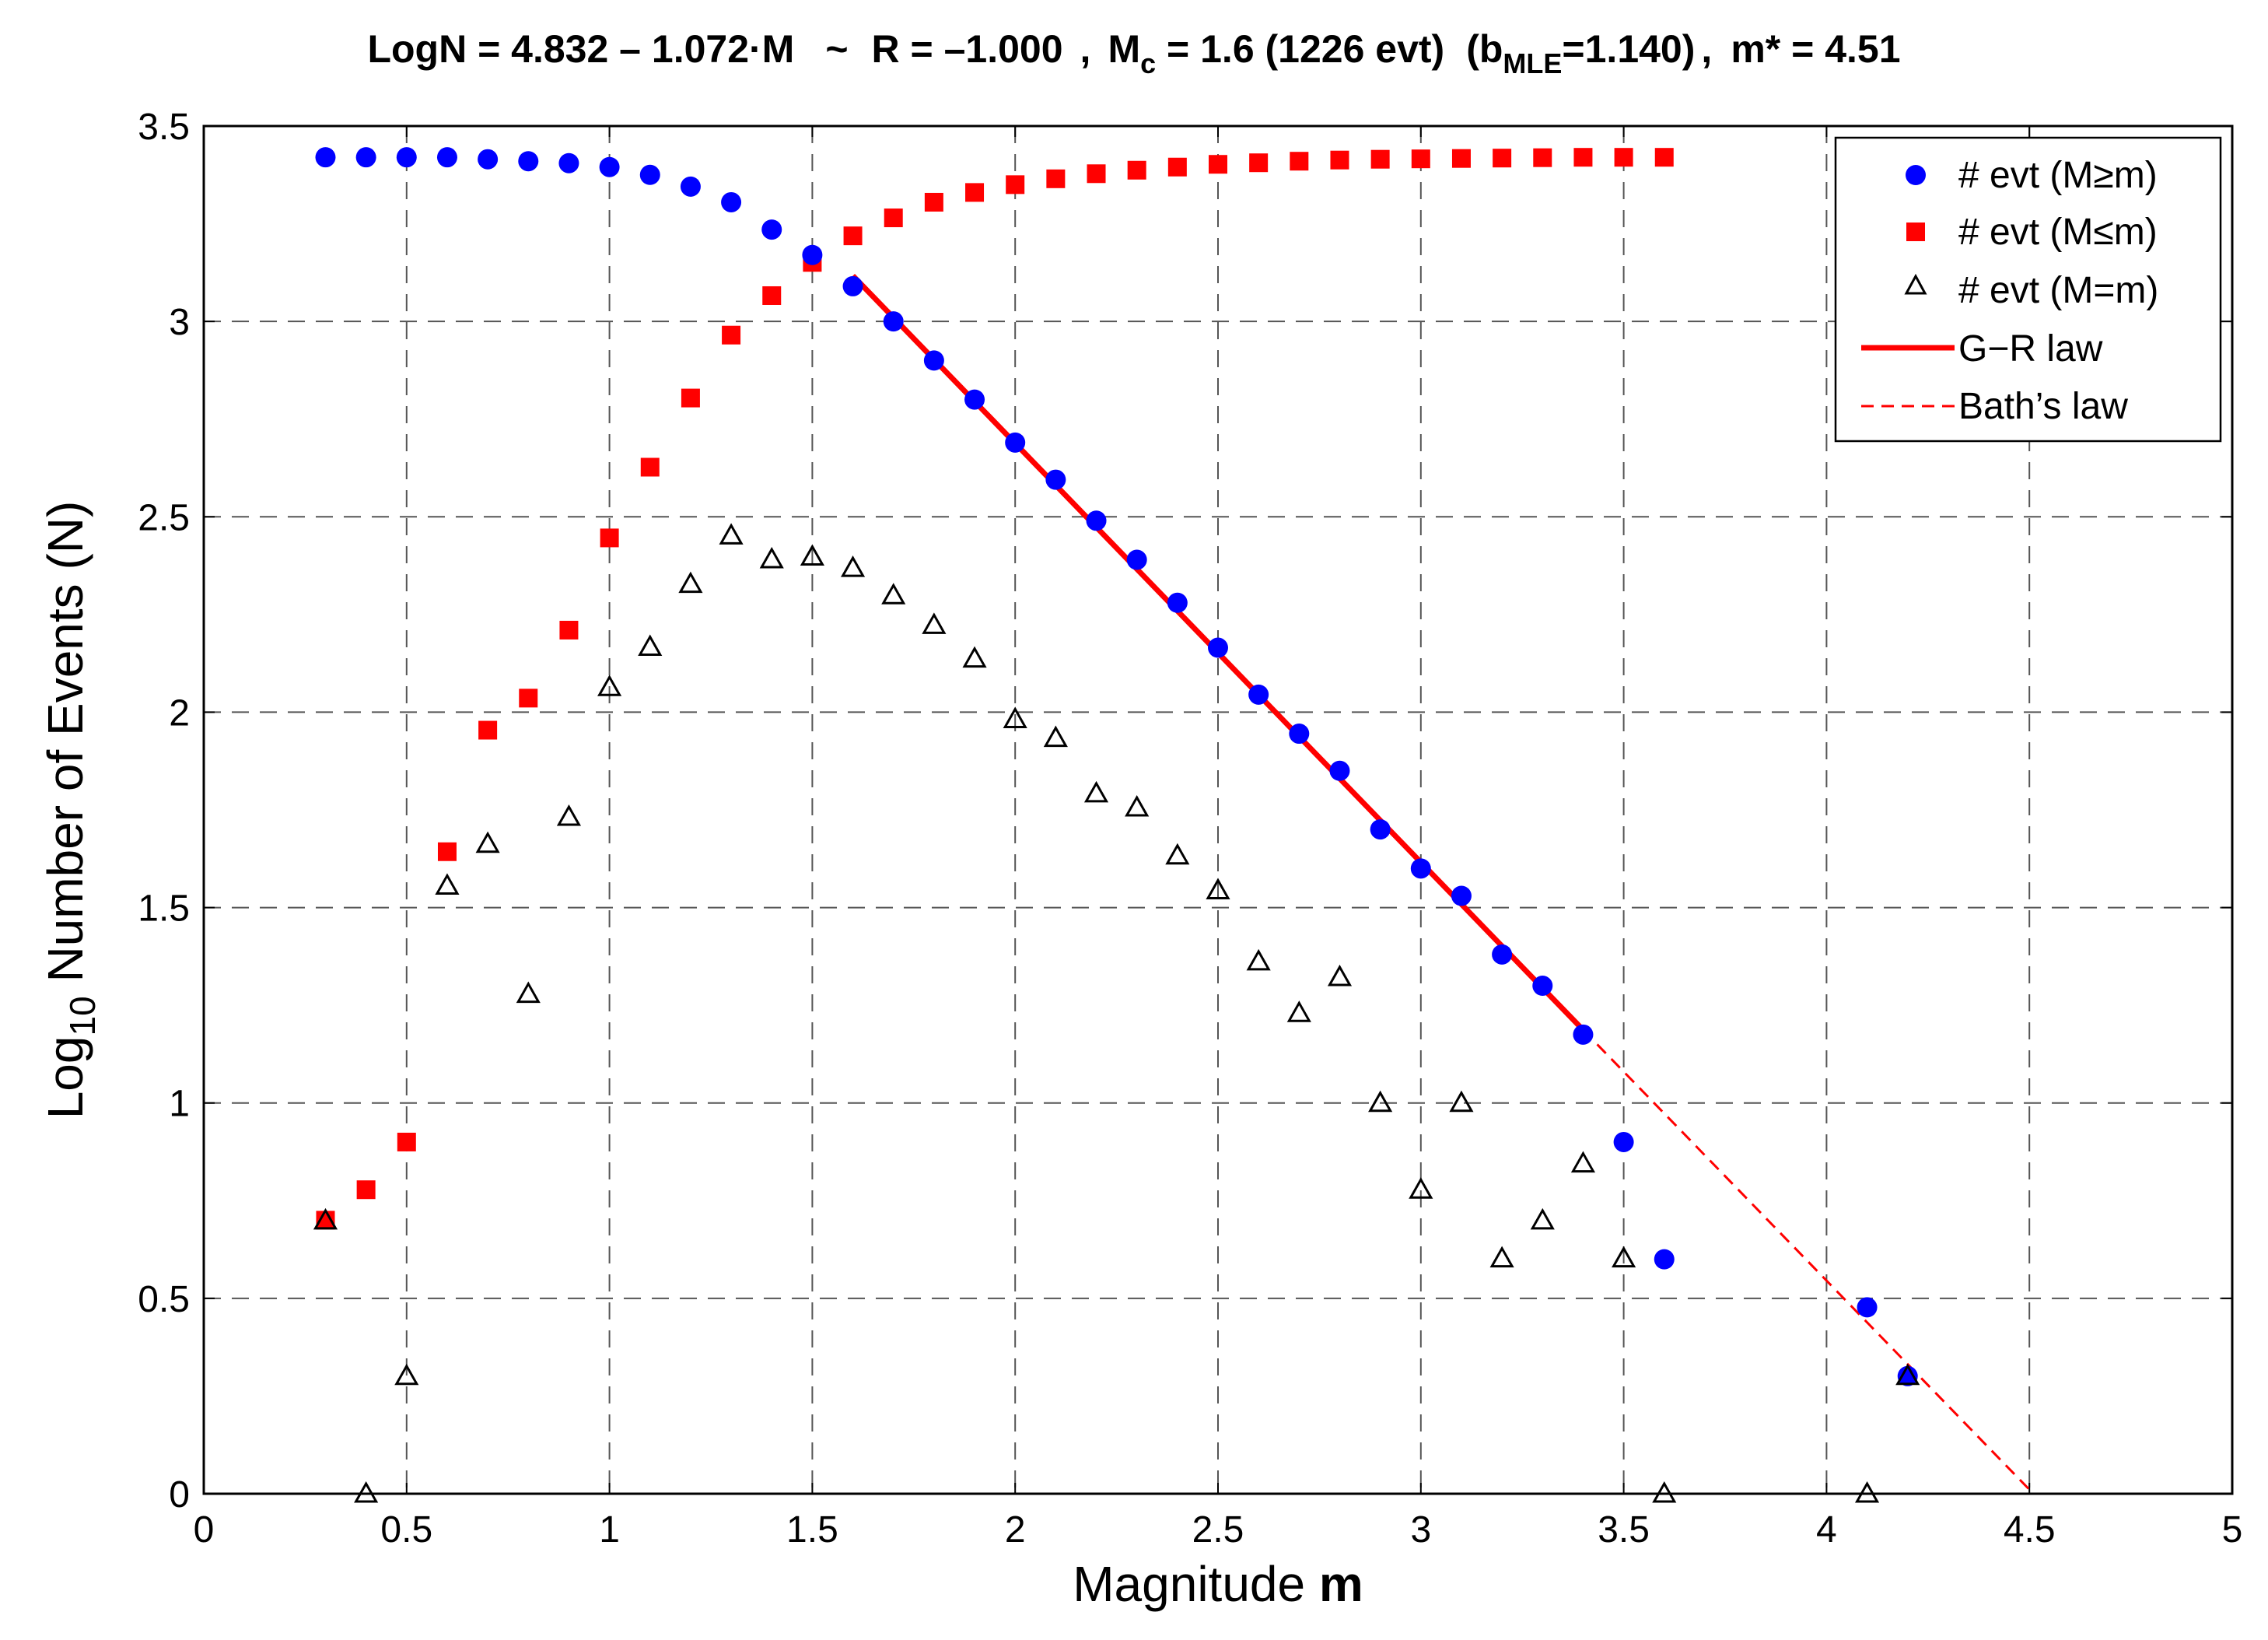 Image resolution: width=2268 pixels, height=1640 pixels. I want to click on x-tick-label: 1, so click(610, 1530).